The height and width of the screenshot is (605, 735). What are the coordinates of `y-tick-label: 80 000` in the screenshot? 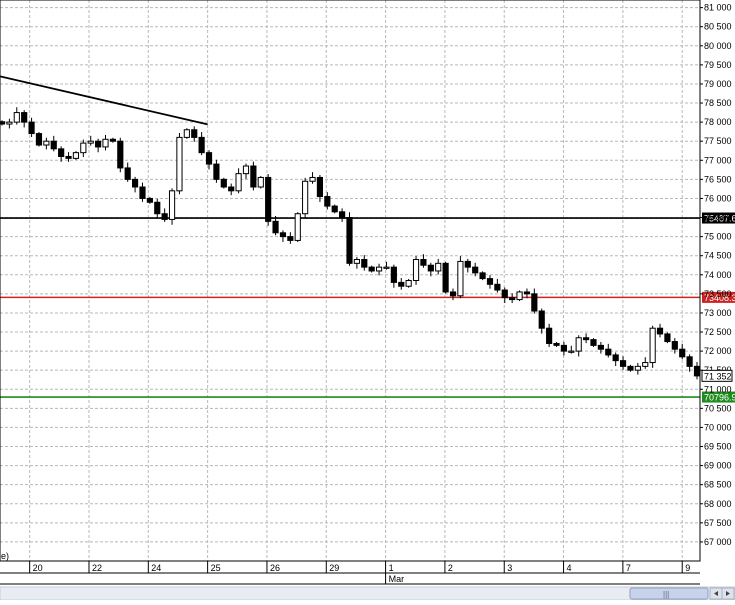 It's located at (718, 46).